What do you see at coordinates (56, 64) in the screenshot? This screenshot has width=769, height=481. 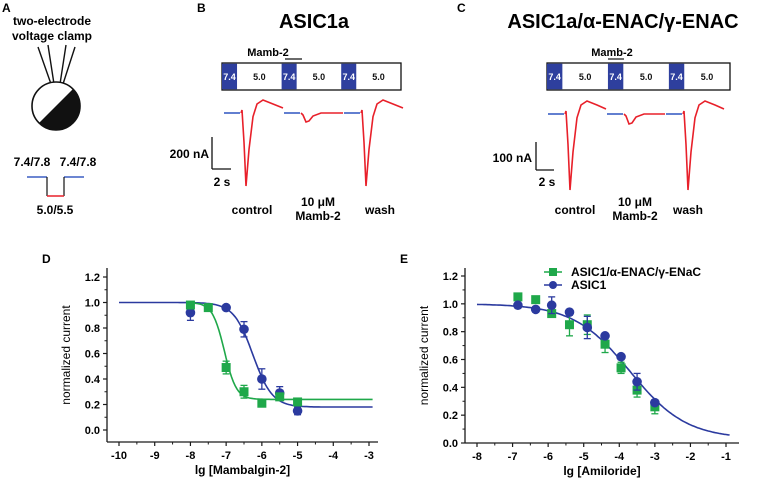 I see `electrodes-icon` at bounding box center [56, 64].